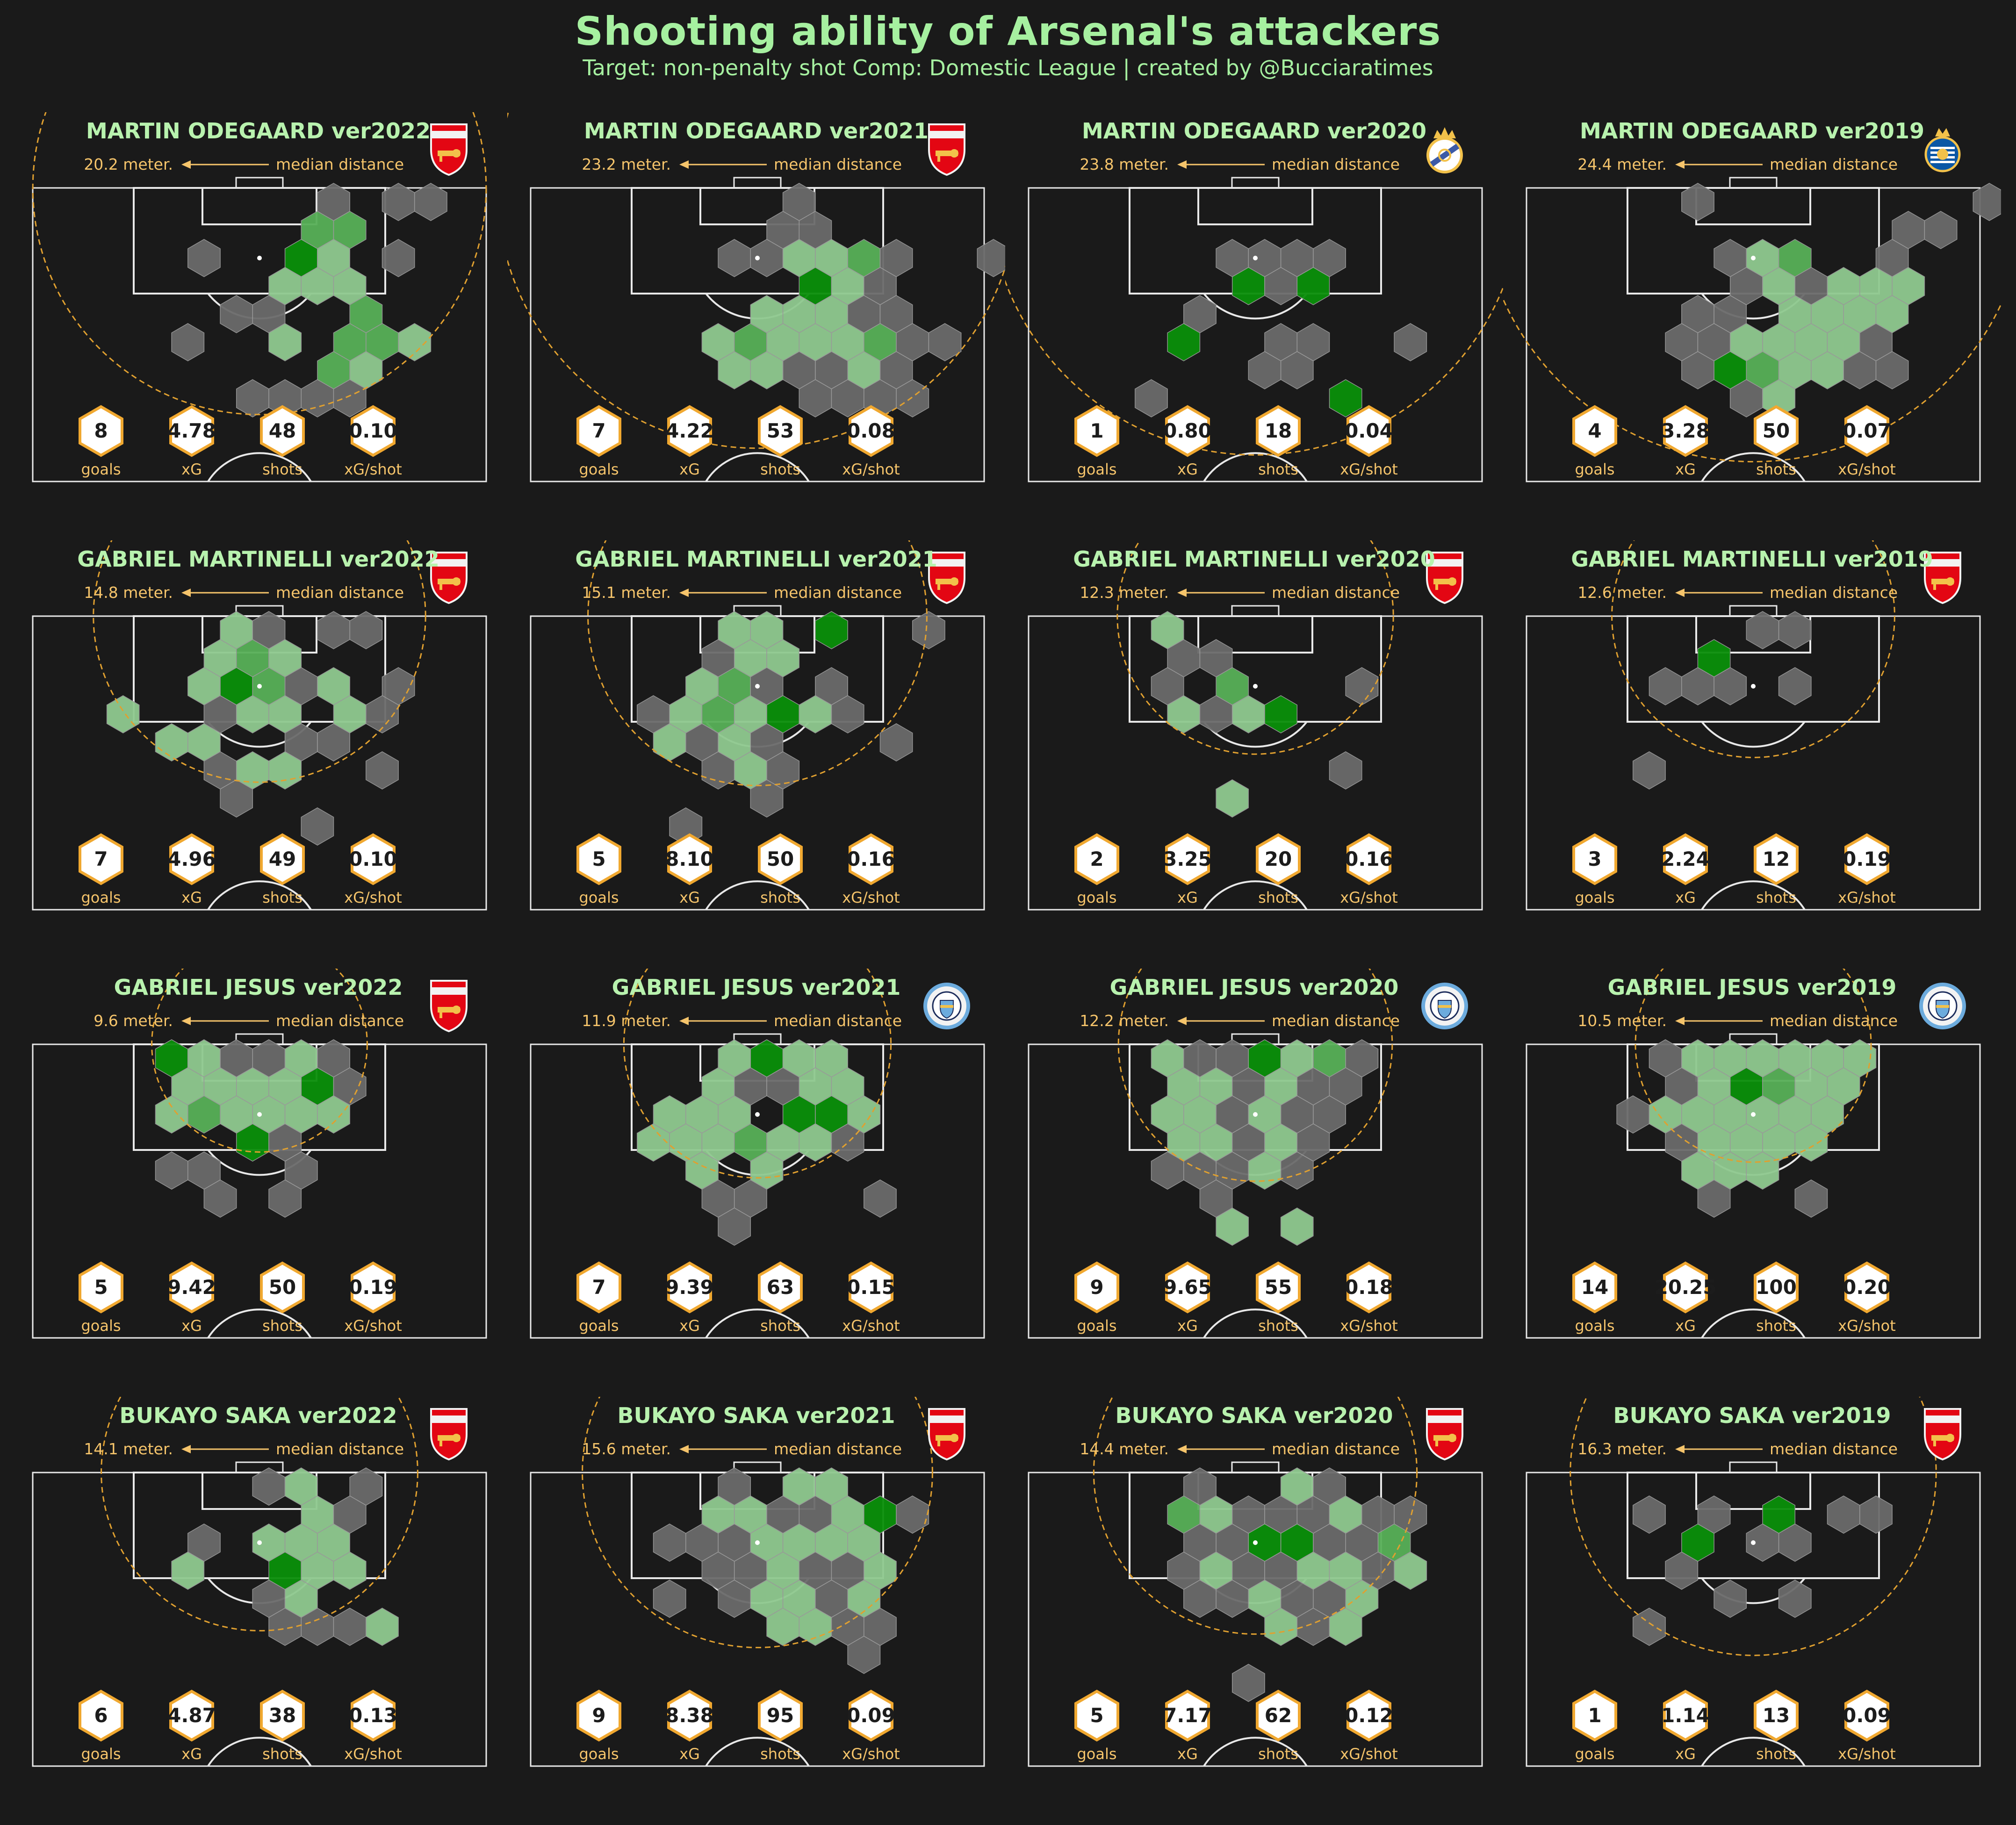 The height and width of the screenshot is (1825, 2016). Describe the element at coordinates (1097, 1715) in the screenshot. I see `stat-value: 5` at that location.